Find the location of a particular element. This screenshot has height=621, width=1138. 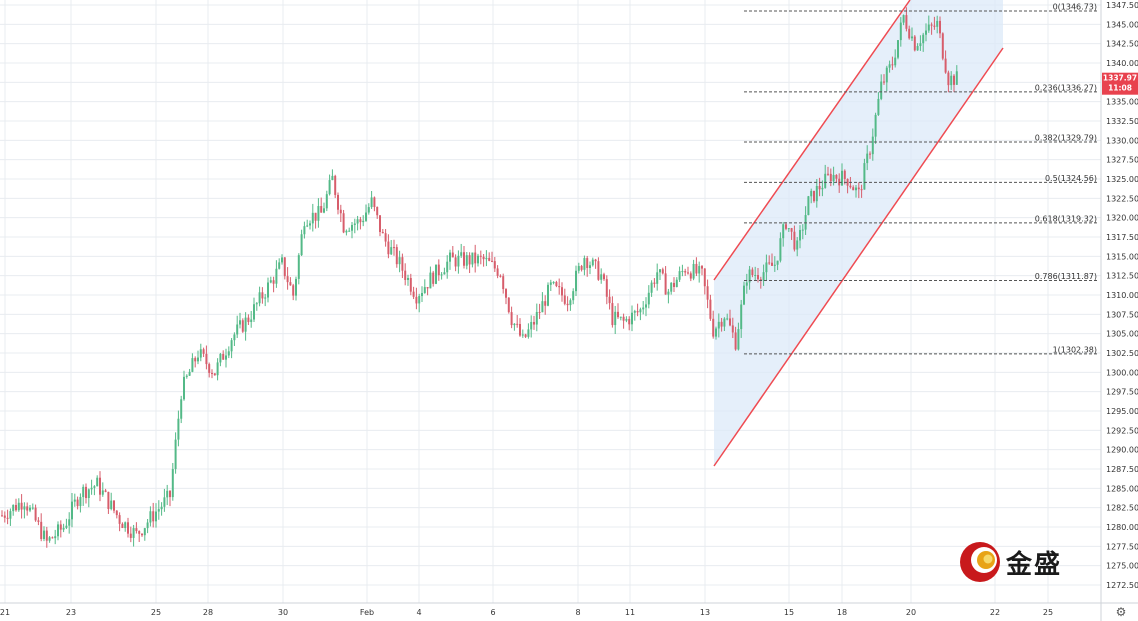

y-tick-label: 1330.00 is located at coordinates (1122, 140).